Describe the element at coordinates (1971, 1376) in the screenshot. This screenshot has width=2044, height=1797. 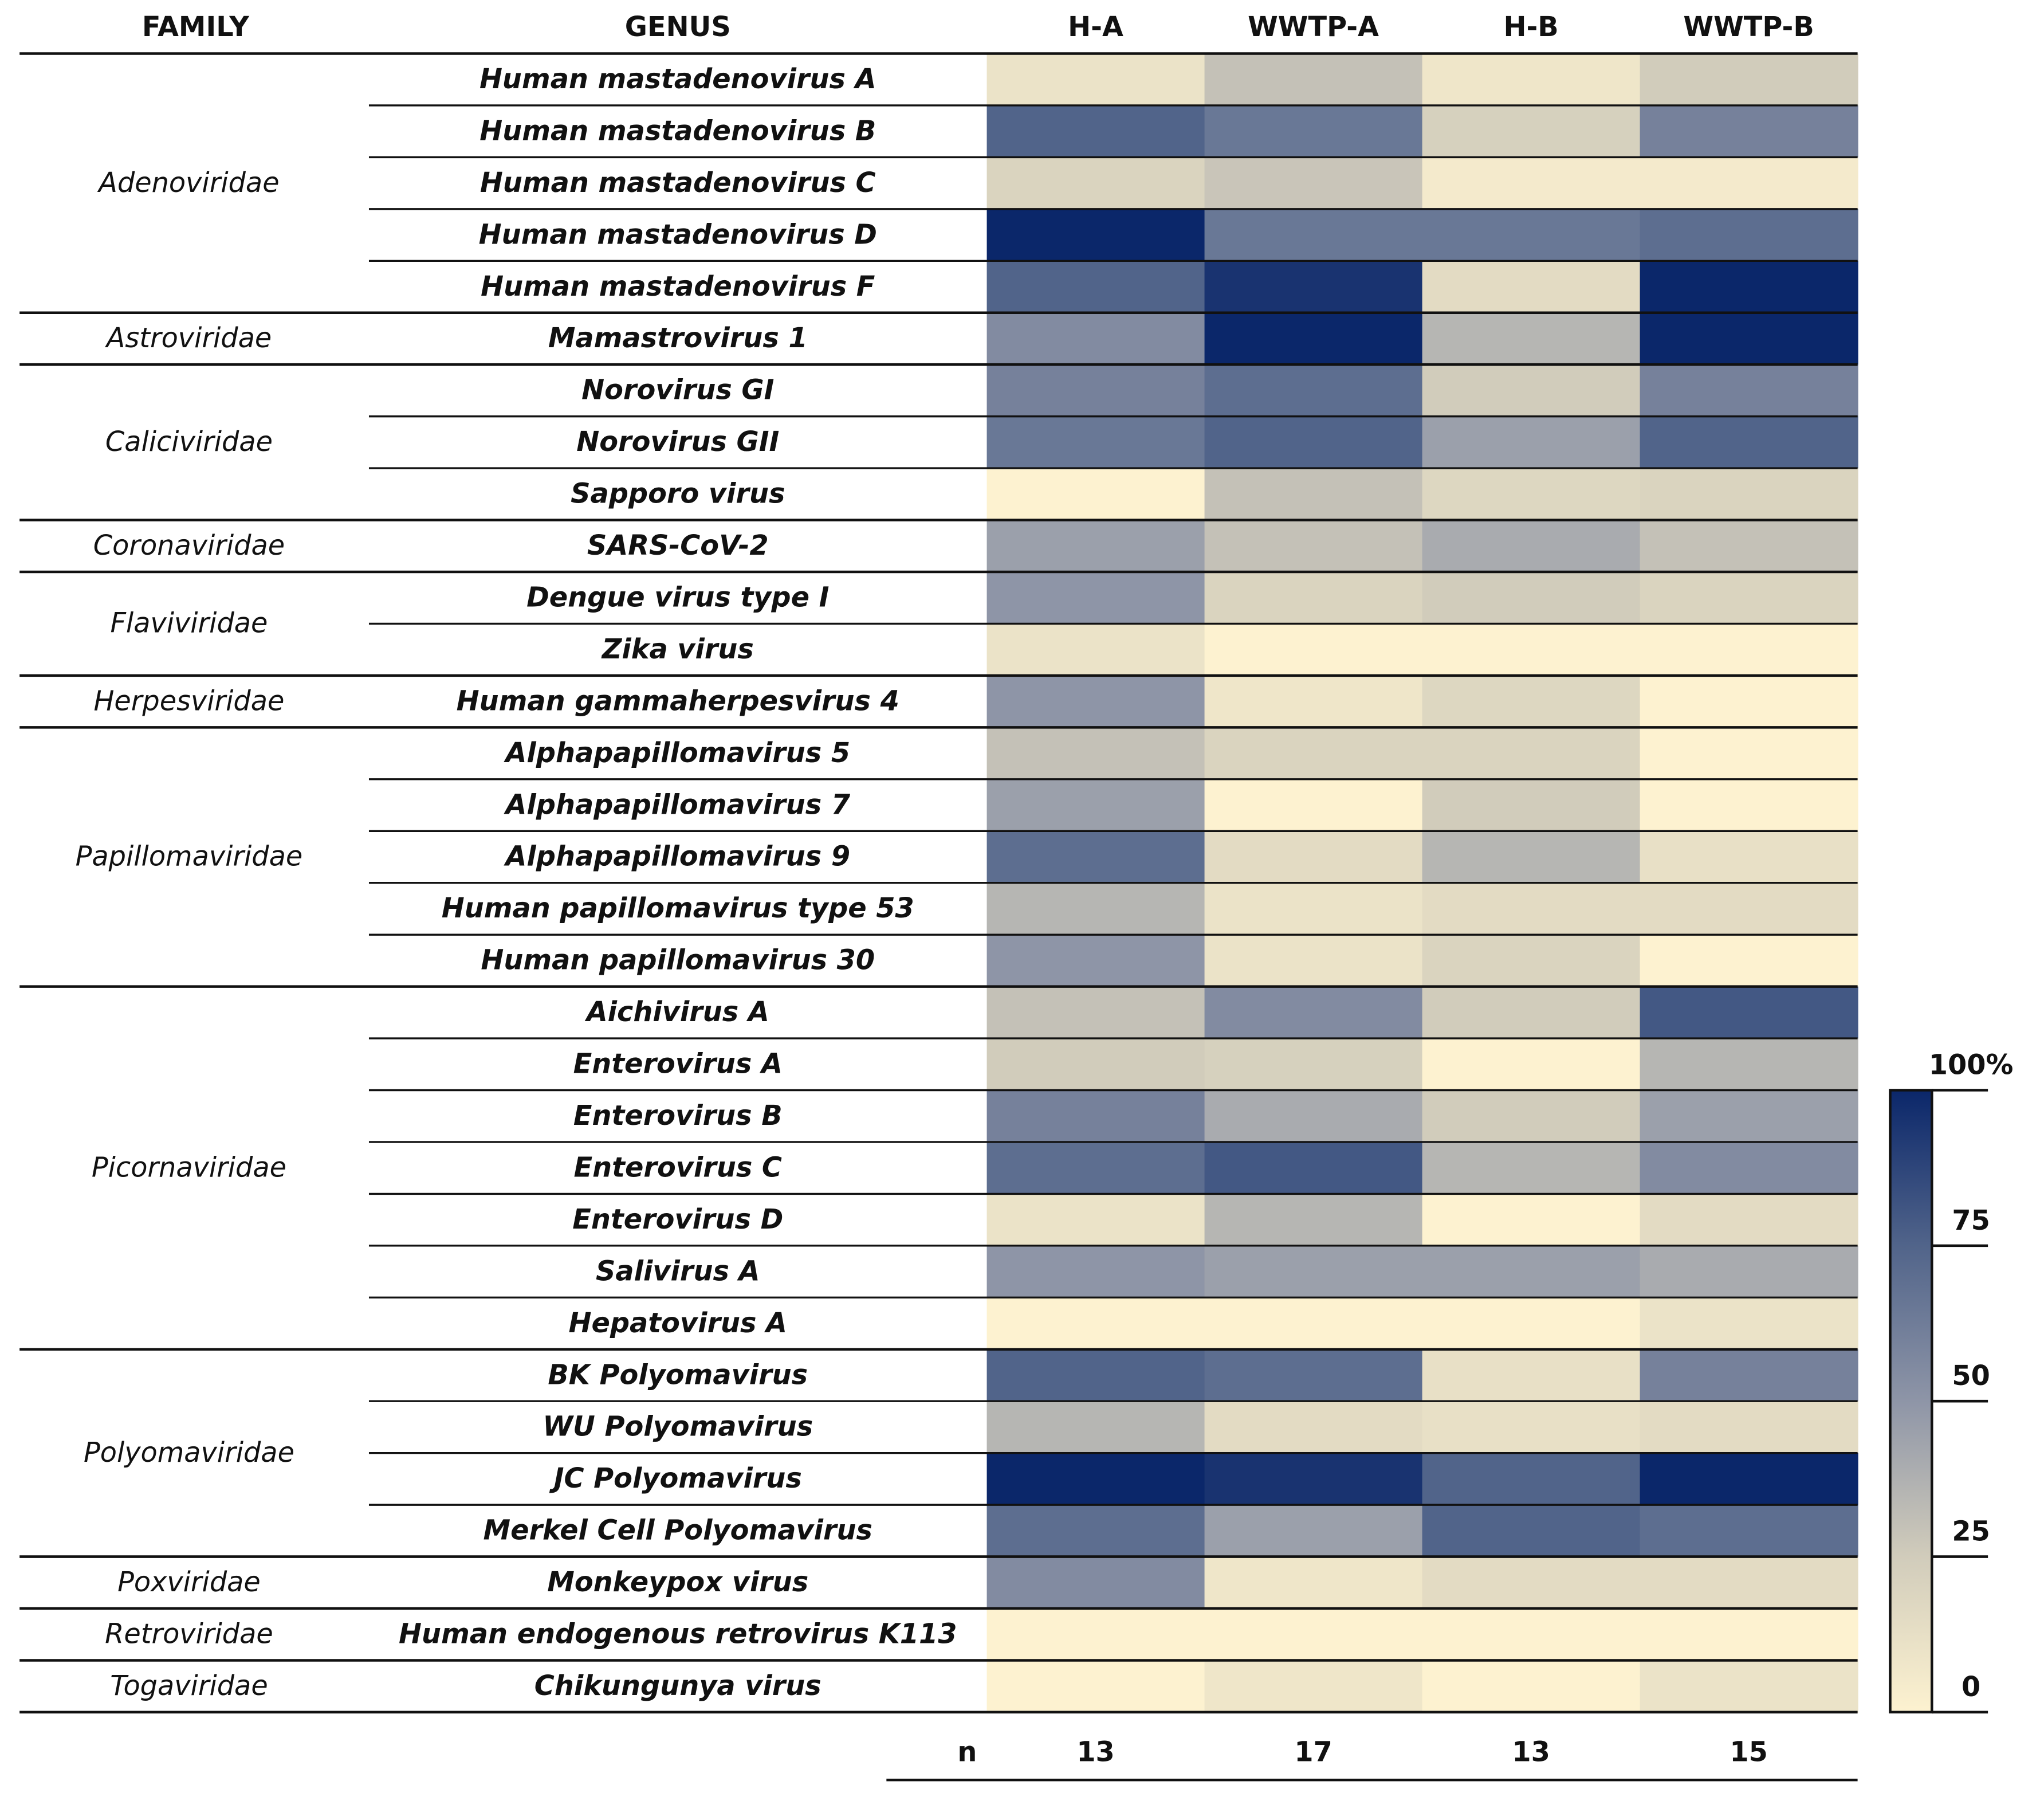
I see `colorbar-tick-label: 50` at that location.